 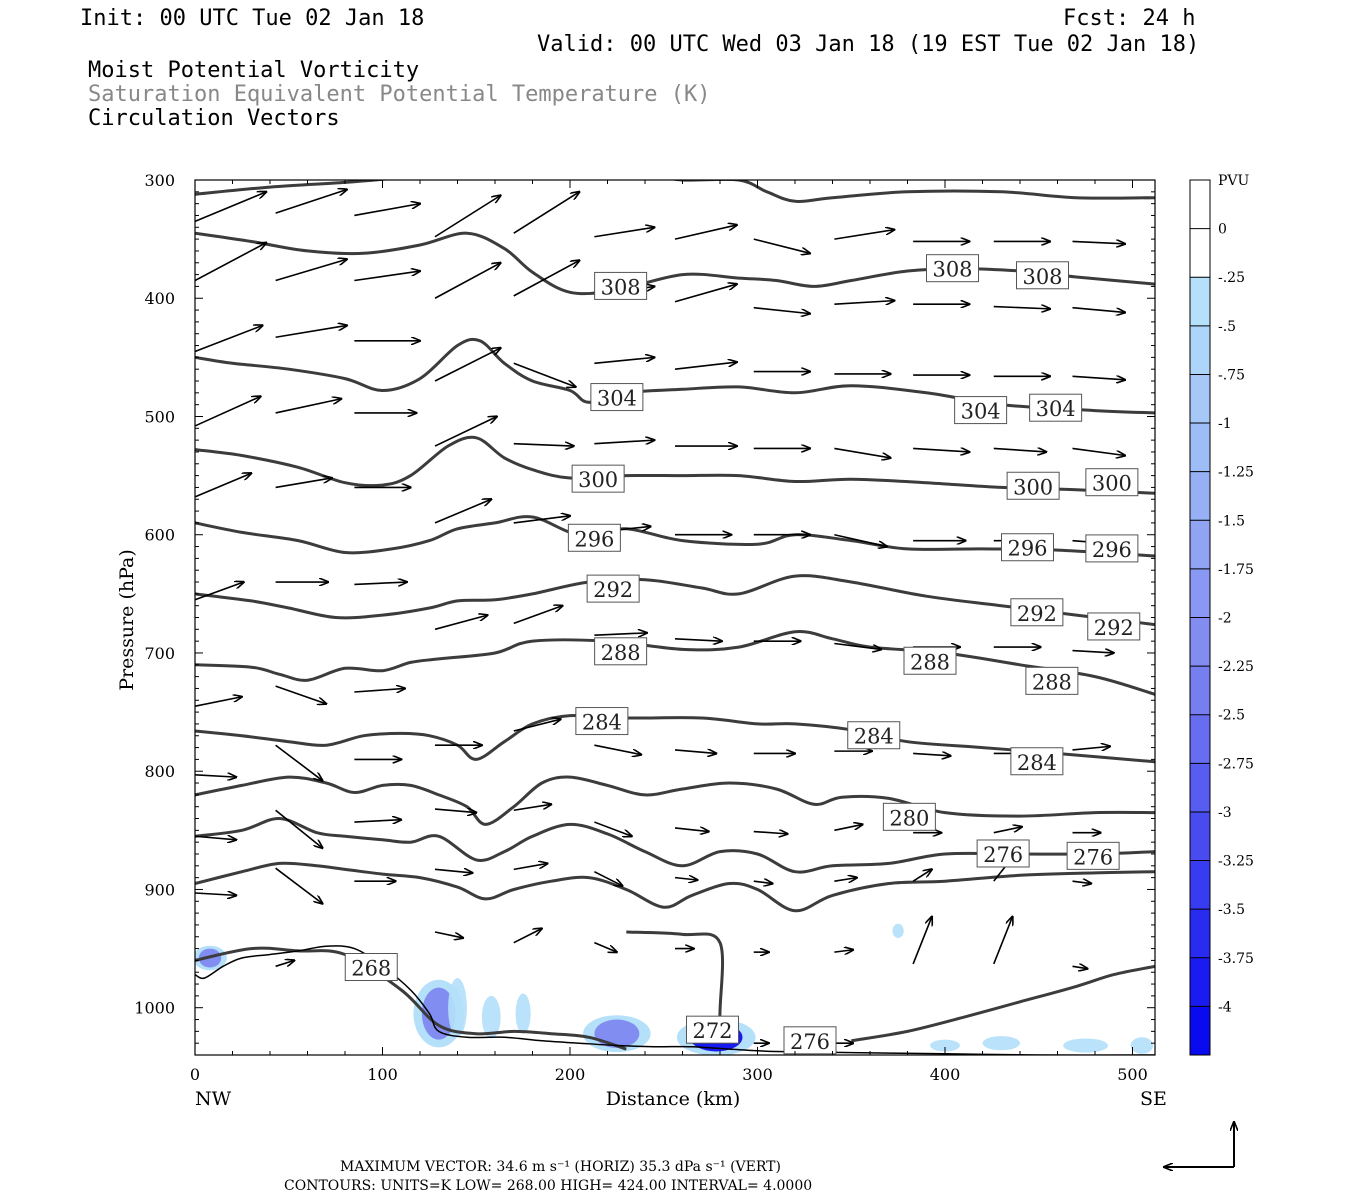 I want to click on colorbar-level-label: -.5, so click(x=1227, y=327).